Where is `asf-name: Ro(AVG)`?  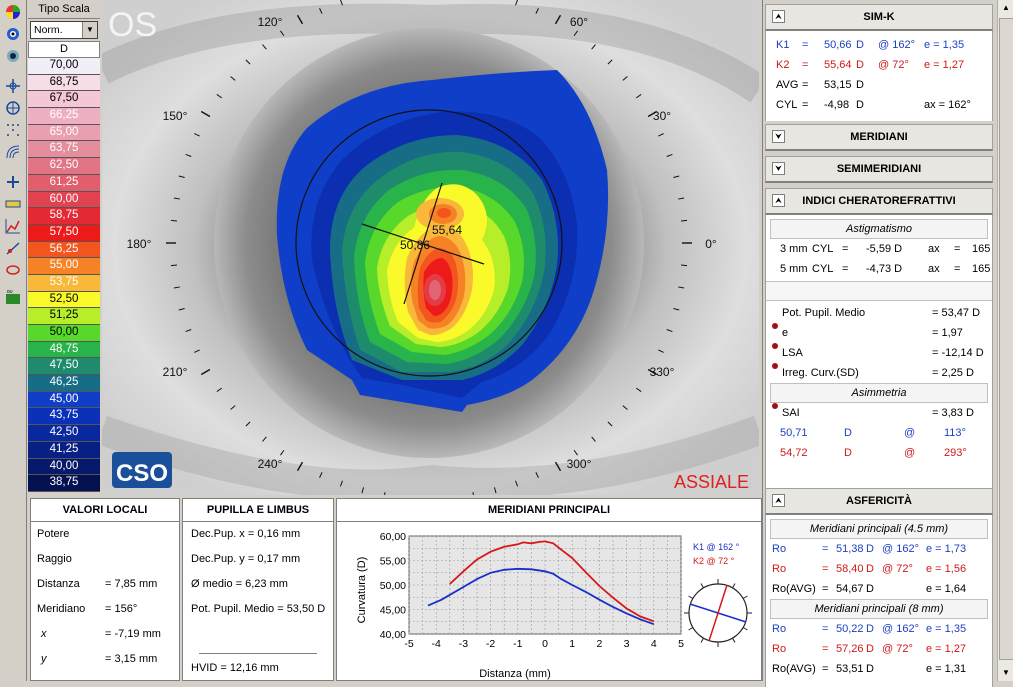 asf-name: Ro(AVG) is located at coordinates (794, 589).